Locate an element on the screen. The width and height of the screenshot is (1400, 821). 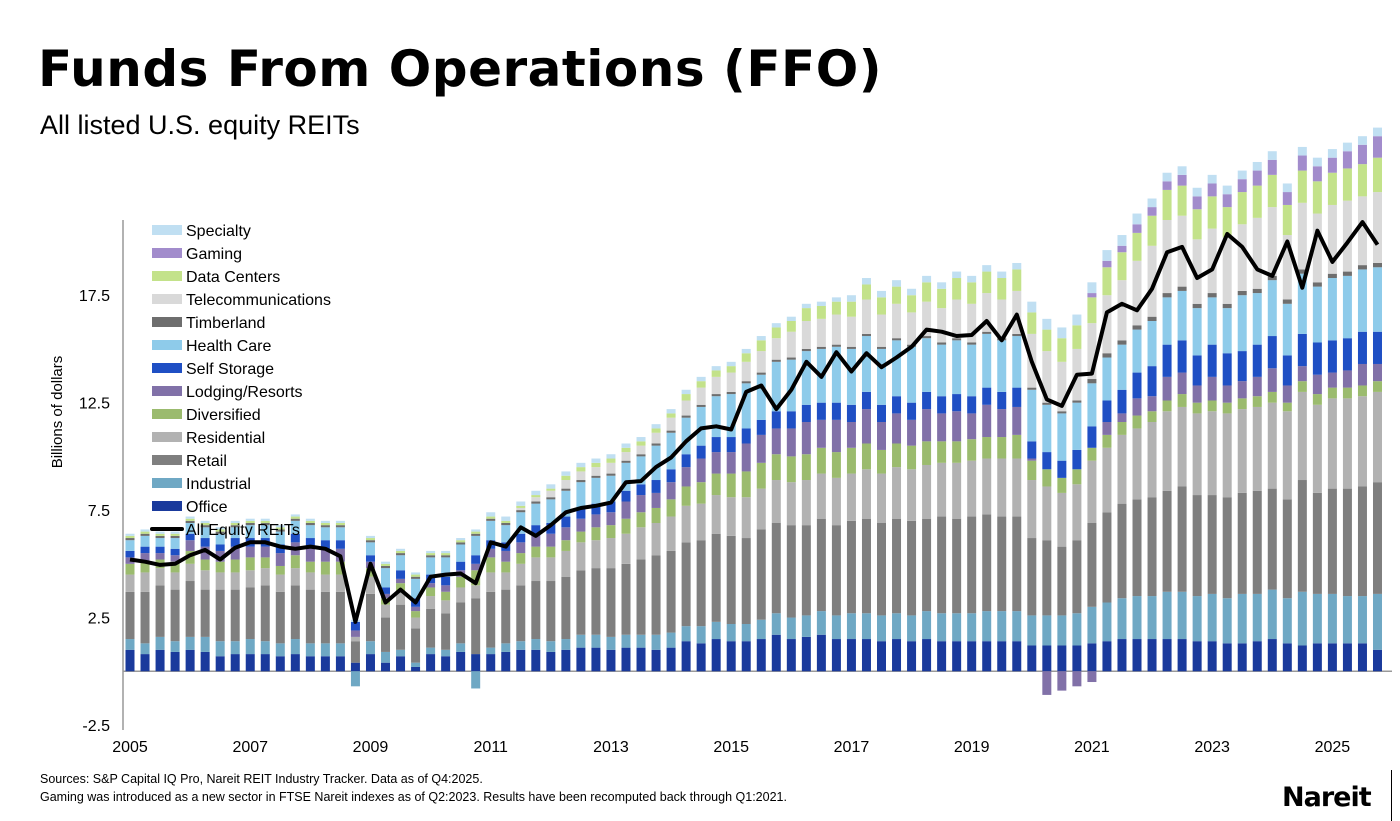
legend-swatch is located at coordinates (167, 345).